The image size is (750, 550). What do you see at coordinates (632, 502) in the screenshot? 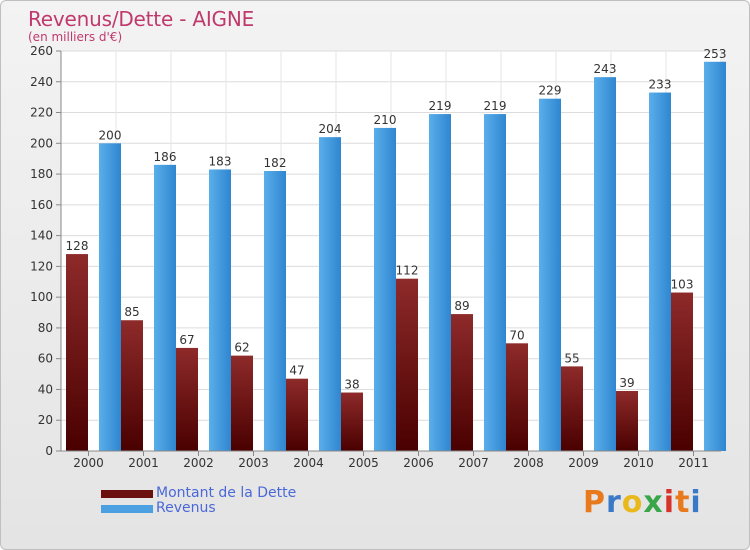
I see `logo-letter: o` at bounding box center [632, 502].